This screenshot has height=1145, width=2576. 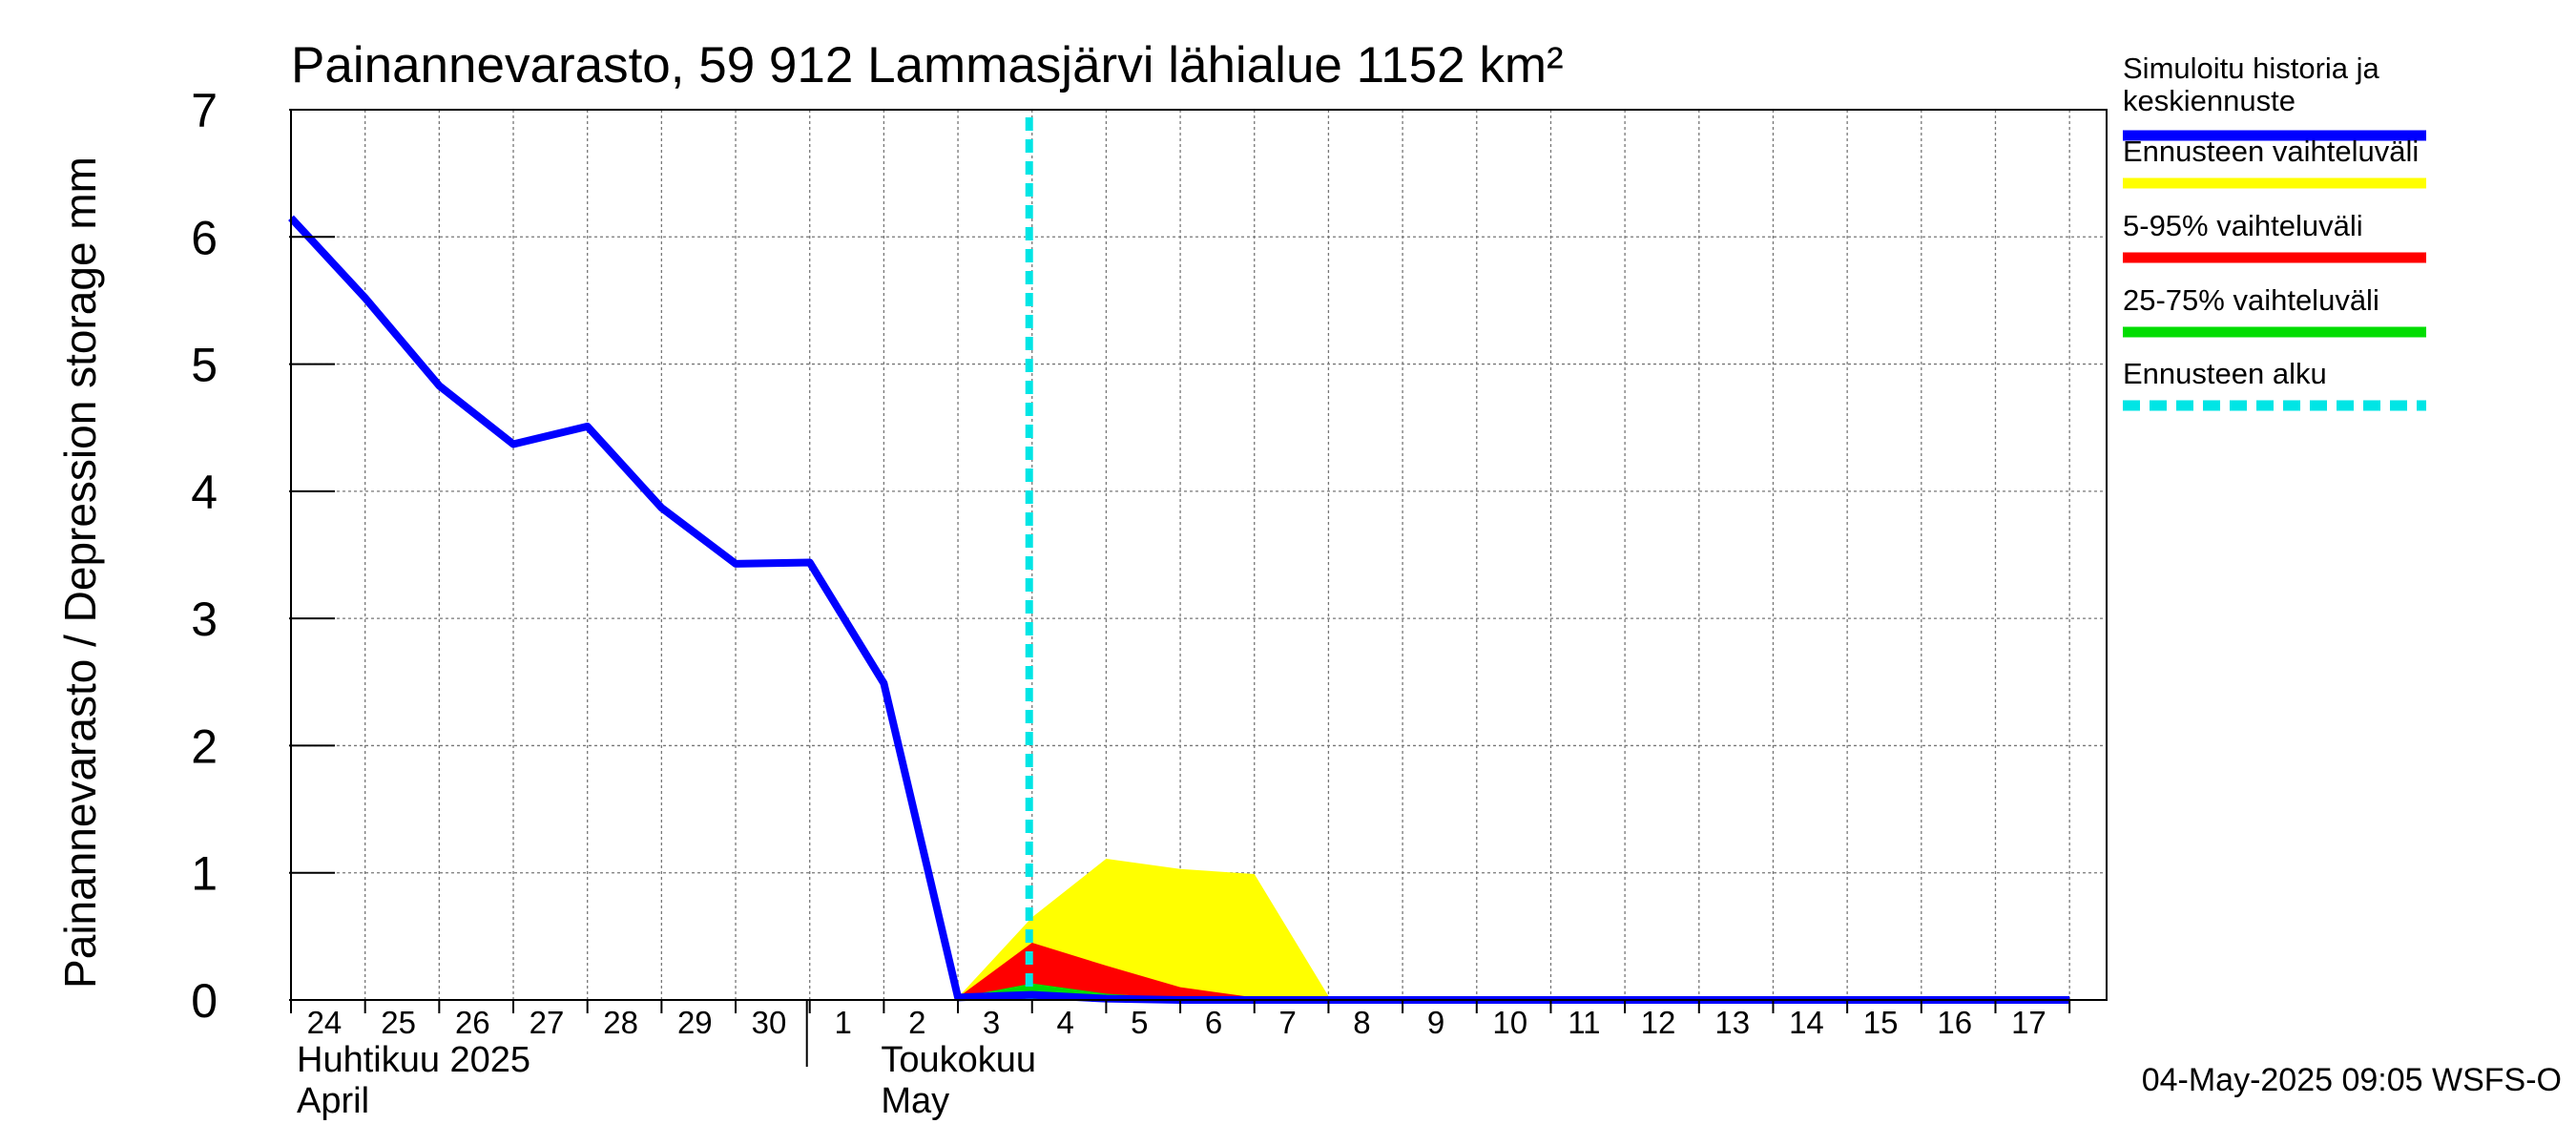 What do you see at coordinates (204, 620) in the screenshot?
I see `y-tick-label: 3` at bounding box center [204, 620].